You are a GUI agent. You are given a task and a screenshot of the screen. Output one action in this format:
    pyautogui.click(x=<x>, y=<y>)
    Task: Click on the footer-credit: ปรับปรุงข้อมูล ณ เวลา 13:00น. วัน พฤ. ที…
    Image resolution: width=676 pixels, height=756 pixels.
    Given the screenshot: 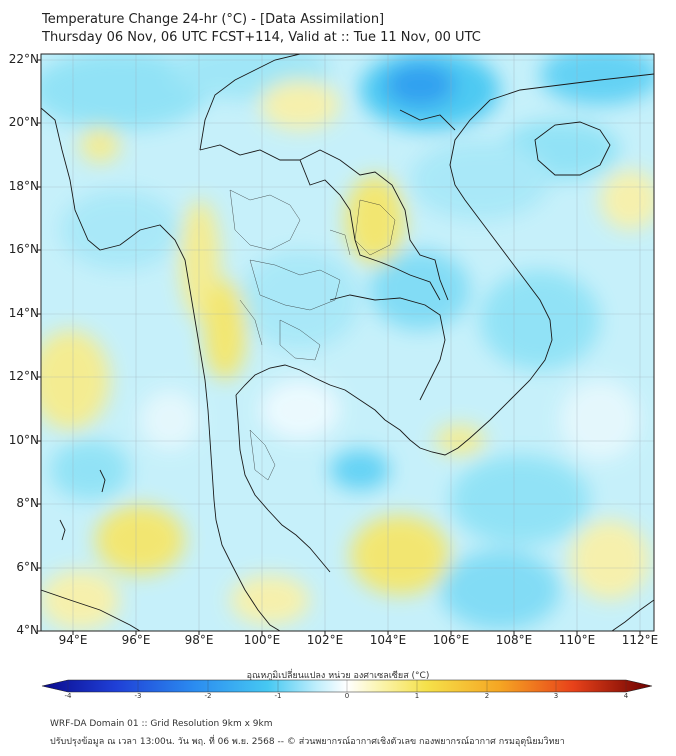 What is the action you would take?
    pyautogui.click(x=307, y=742)
    